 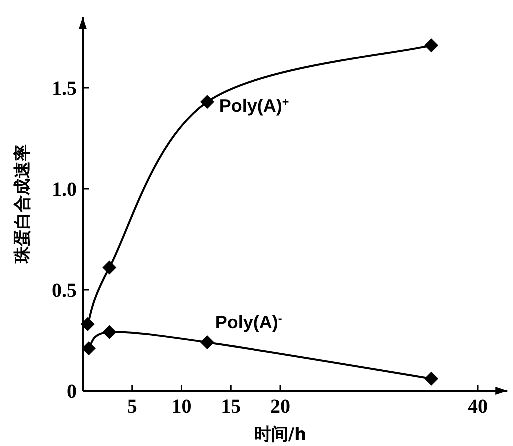 I want to click on x-tick-label: 40, so click(x=478, y=407).